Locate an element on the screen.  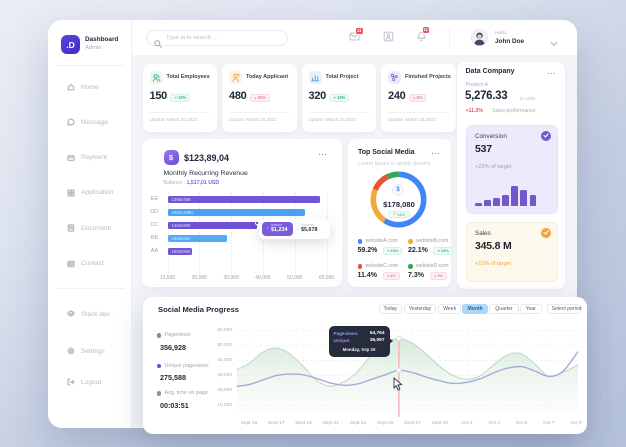
avatar is located at coordinates (479, 39).